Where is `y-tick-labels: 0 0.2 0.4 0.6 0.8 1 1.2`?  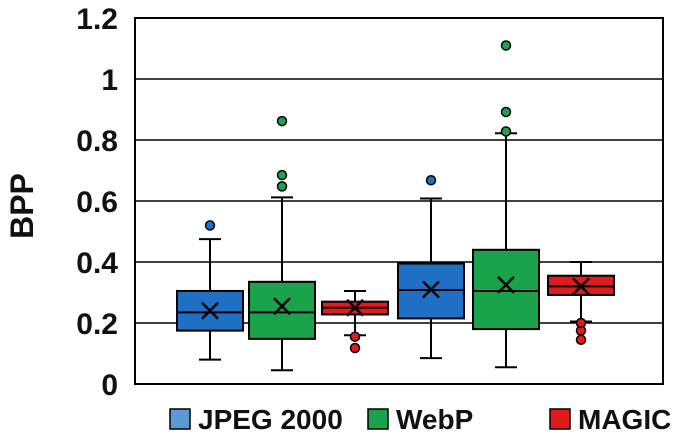
y-tick-labels: 0 0.2 0.4 0.6 0.8 1 1.2 is located at coordinates (97, 202).